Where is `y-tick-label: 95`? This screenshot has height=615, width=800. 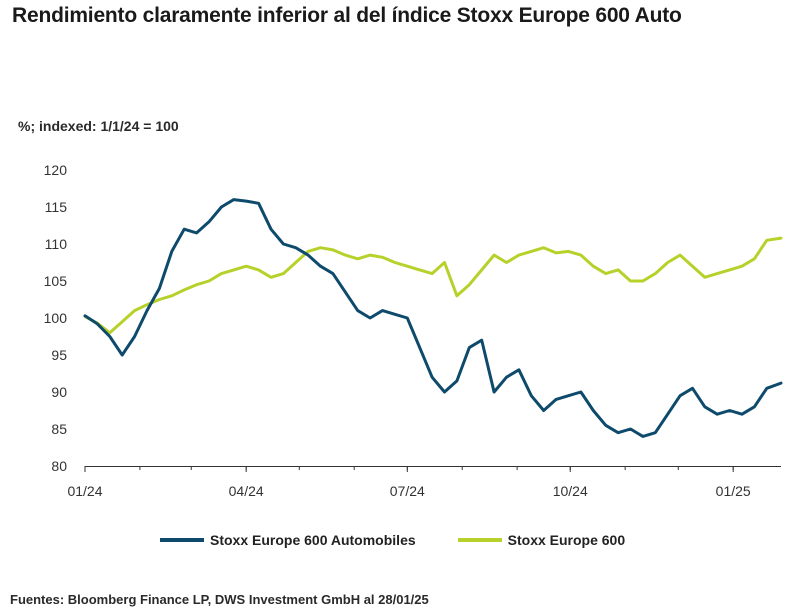 y-tick-label: 95 is located at coordinates (59, 355).